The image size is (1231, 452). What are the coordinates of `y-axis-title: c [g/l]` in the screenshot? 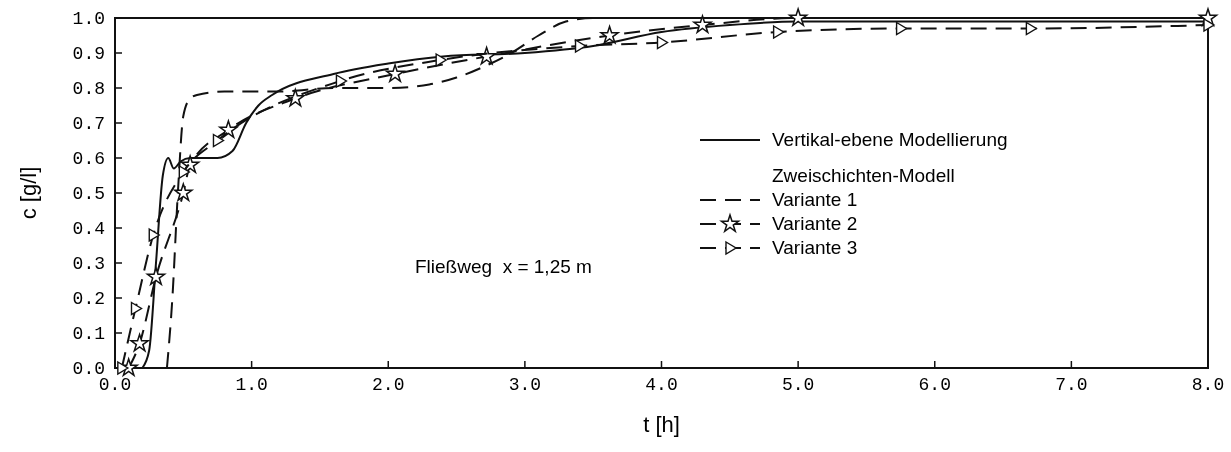 It's located at (28, 193).